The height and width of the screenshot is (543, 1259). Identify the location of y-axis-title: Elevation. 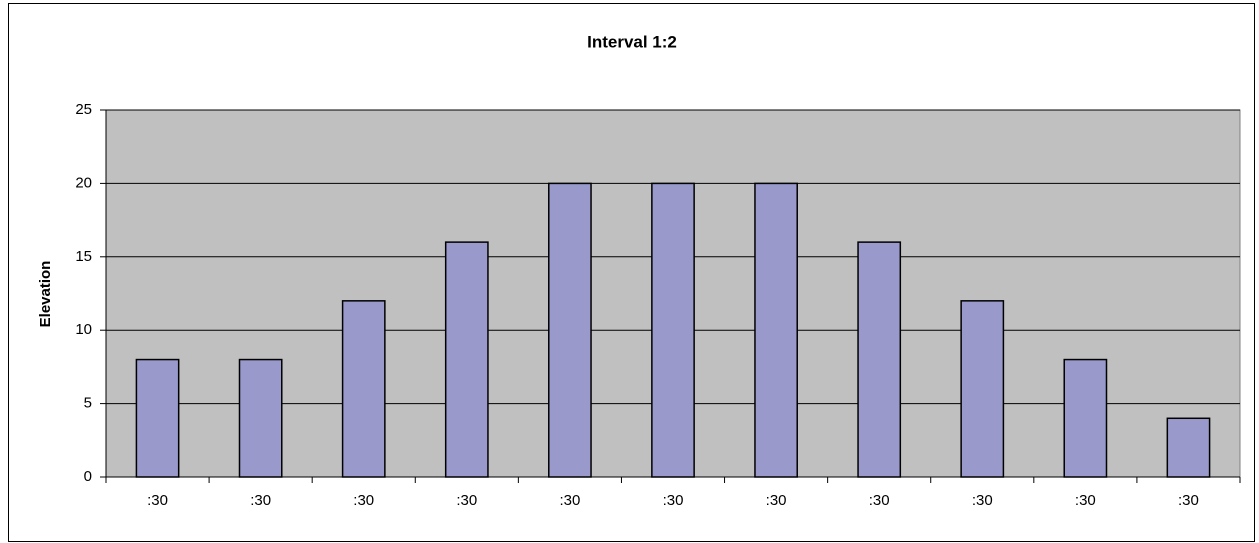
(45, 294).